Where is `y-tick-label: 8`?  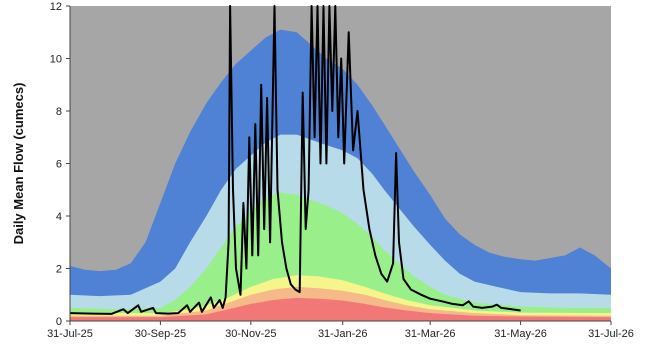 y-tick-label: 8 is located at coordinates (59, 112).